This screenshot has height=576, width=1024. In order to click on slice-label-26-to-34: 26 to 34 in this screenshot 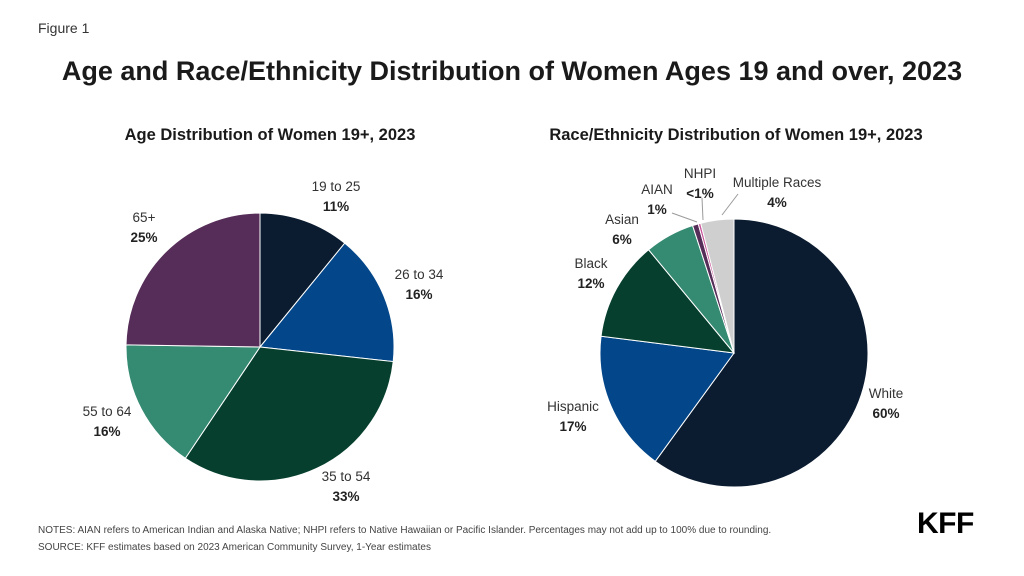, I will do `click(419, 274)`.